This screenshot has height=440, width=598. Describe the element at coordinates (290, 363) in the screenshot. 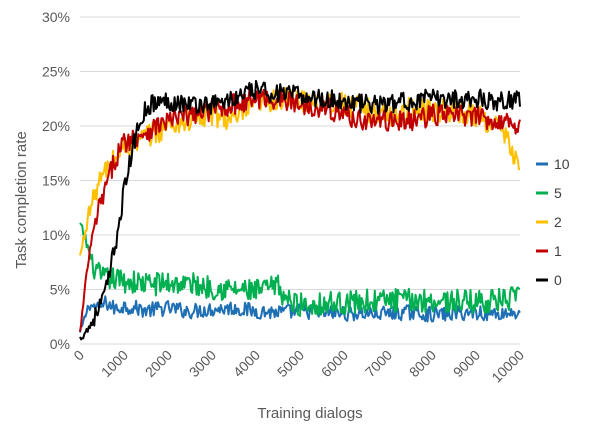

I see `x-tick-label: 5000` at that location.